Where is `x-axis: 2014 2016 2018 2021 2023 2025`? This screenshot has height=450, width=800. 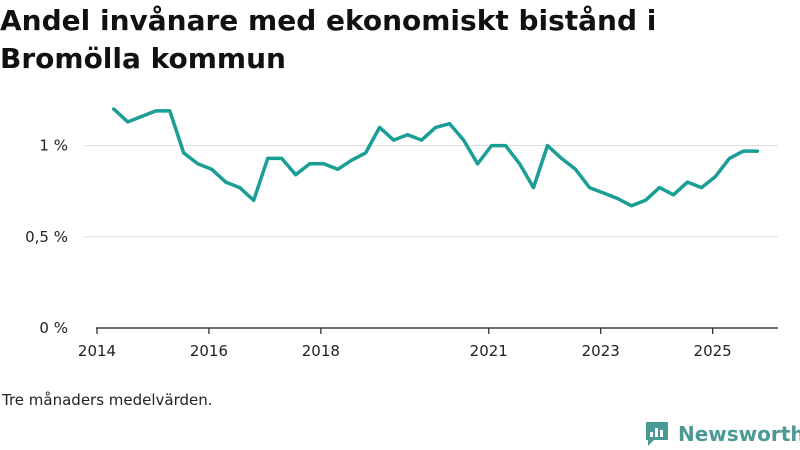
x-axis: 2014 2016 2018 2021 2023 2025 is located at coordinates (428, 343).